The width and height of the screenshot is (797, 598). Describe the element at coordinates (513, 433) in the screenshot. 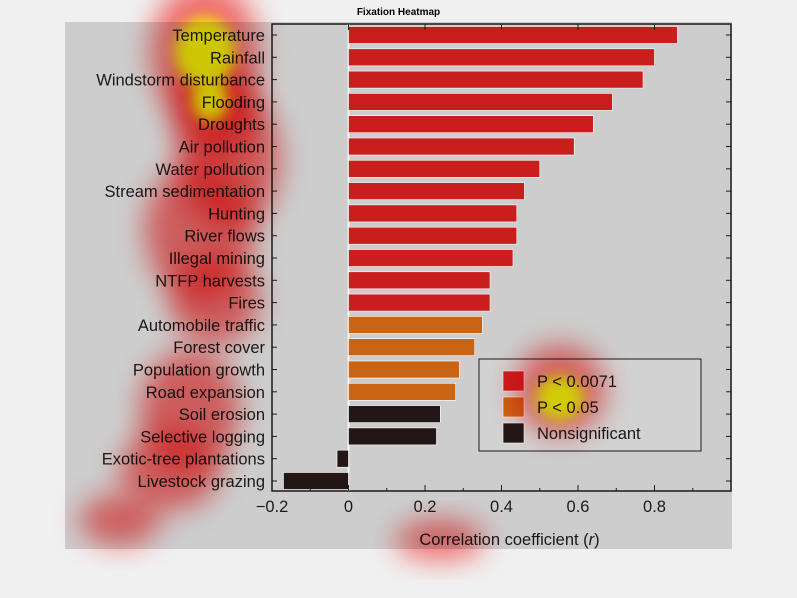

I see `legend-swatch` at that location.